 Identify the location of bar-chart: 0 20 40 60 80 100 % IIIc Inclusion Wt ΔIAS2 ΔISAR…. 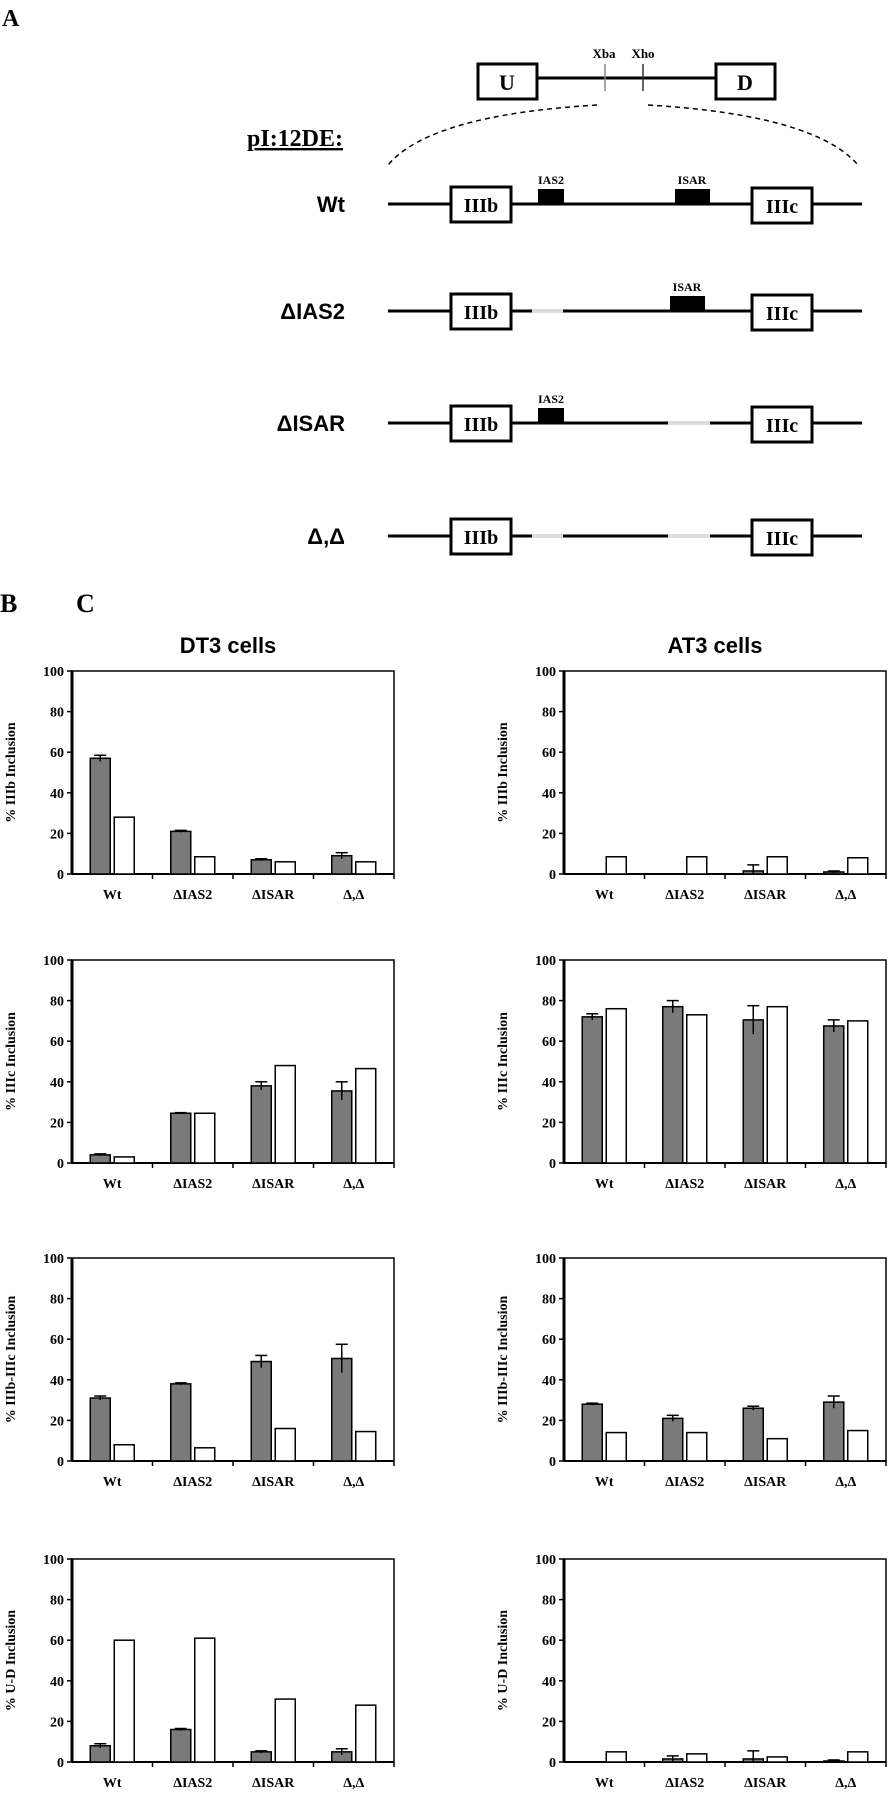
(199, 1073).